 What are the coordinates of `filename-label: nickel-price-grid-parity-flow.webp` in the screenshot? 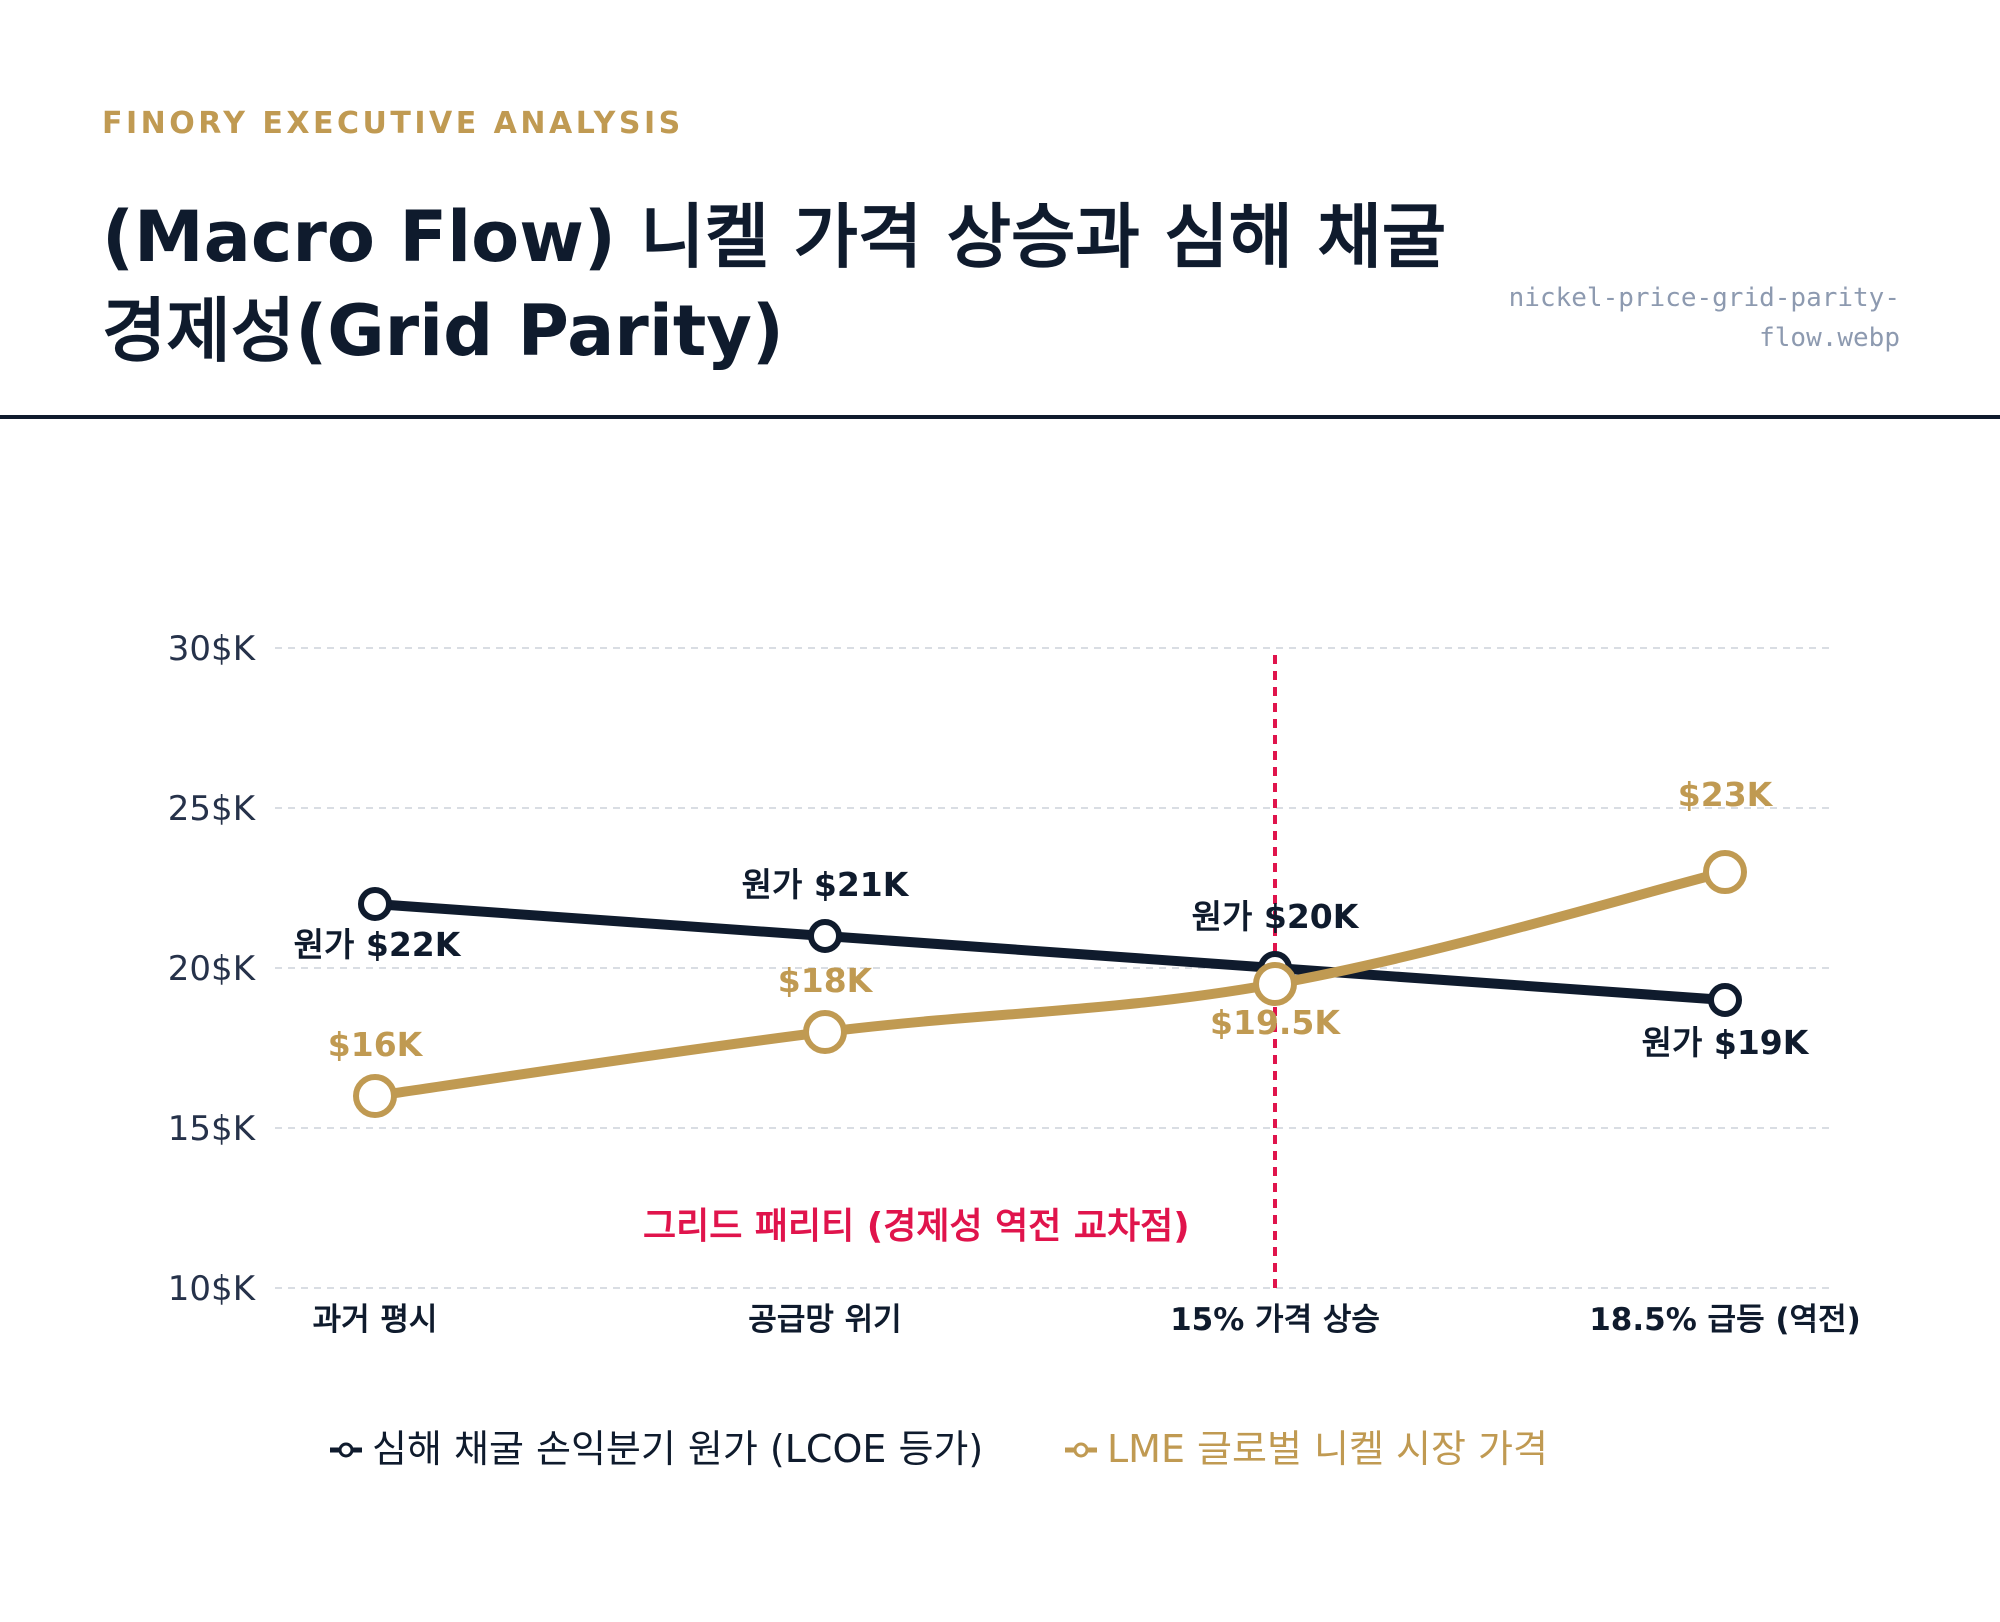 It's located at (1704, 318).